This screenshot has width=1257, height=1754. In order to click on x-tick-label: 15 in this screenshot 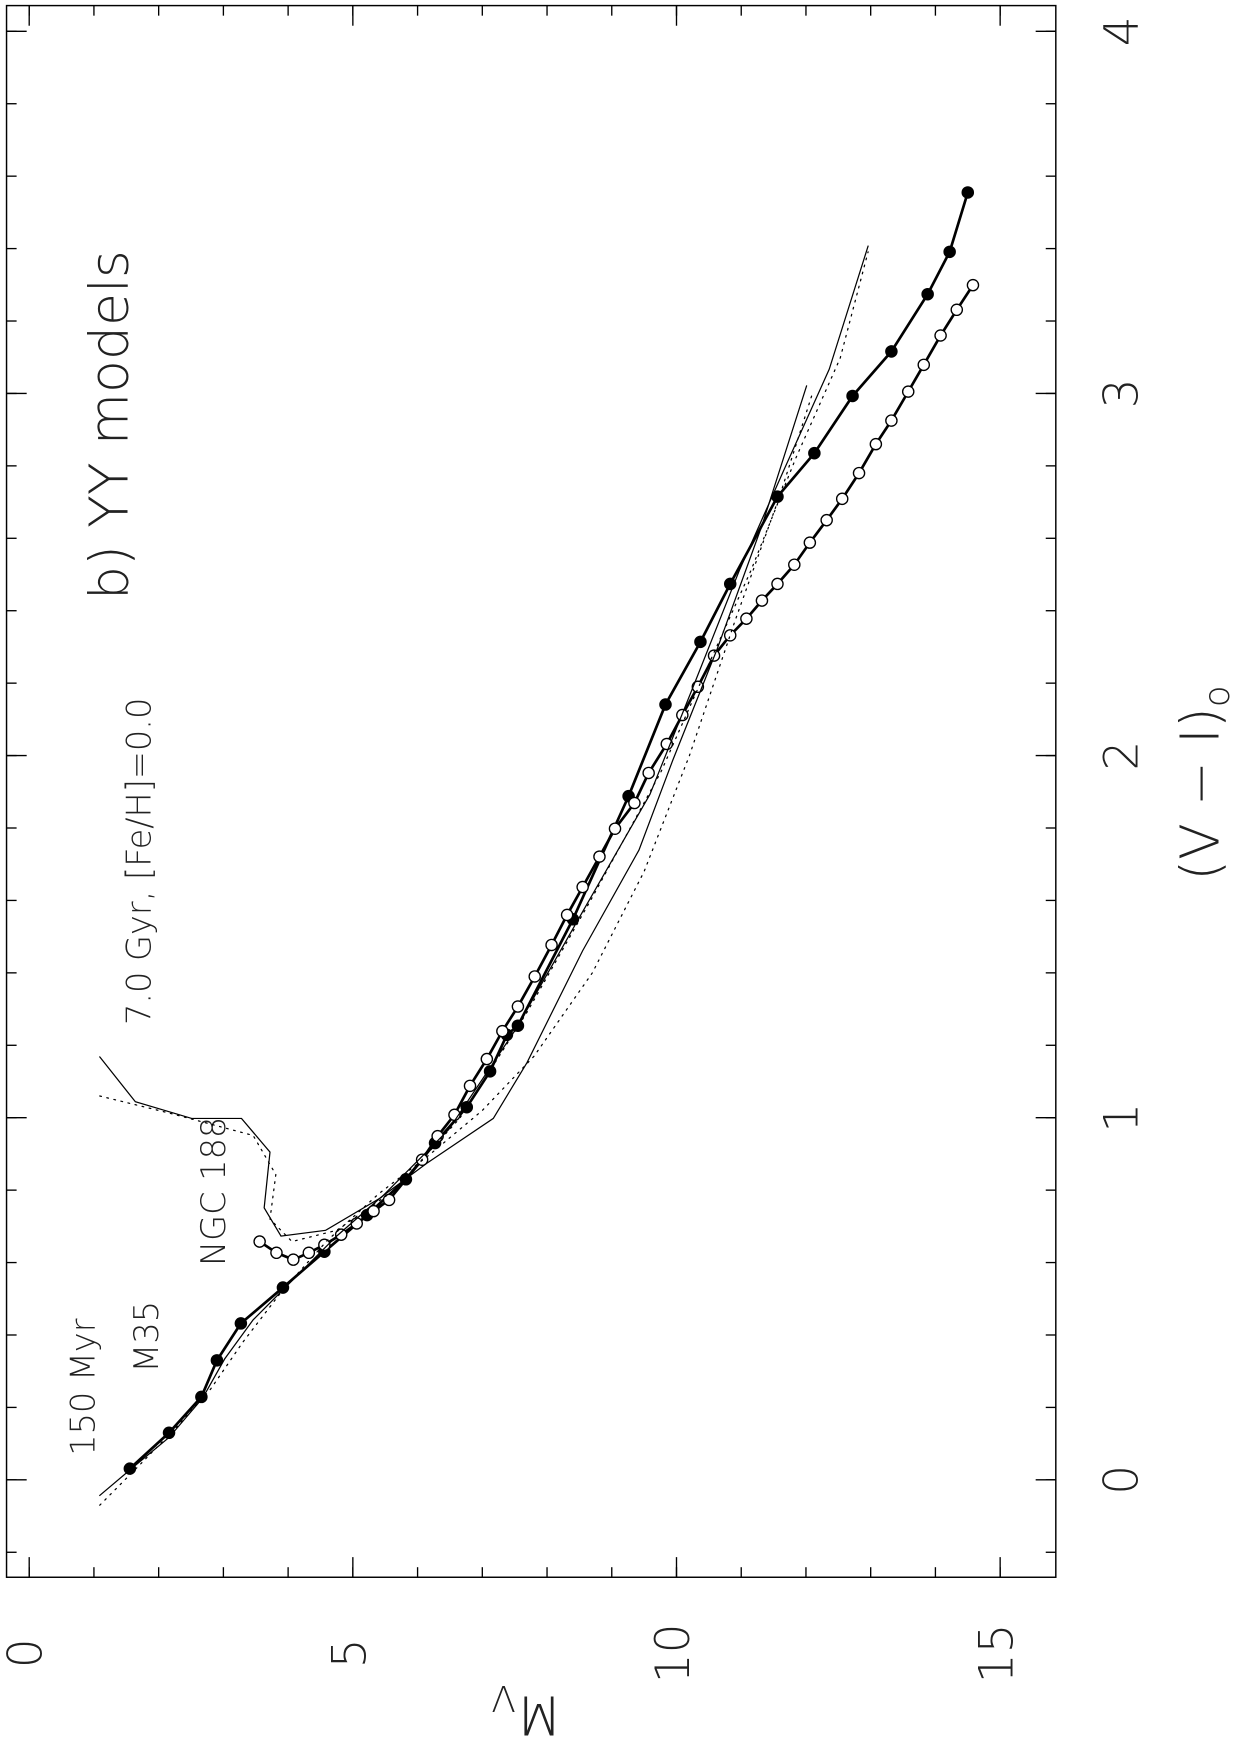, I will do `click(997, 1653)`.